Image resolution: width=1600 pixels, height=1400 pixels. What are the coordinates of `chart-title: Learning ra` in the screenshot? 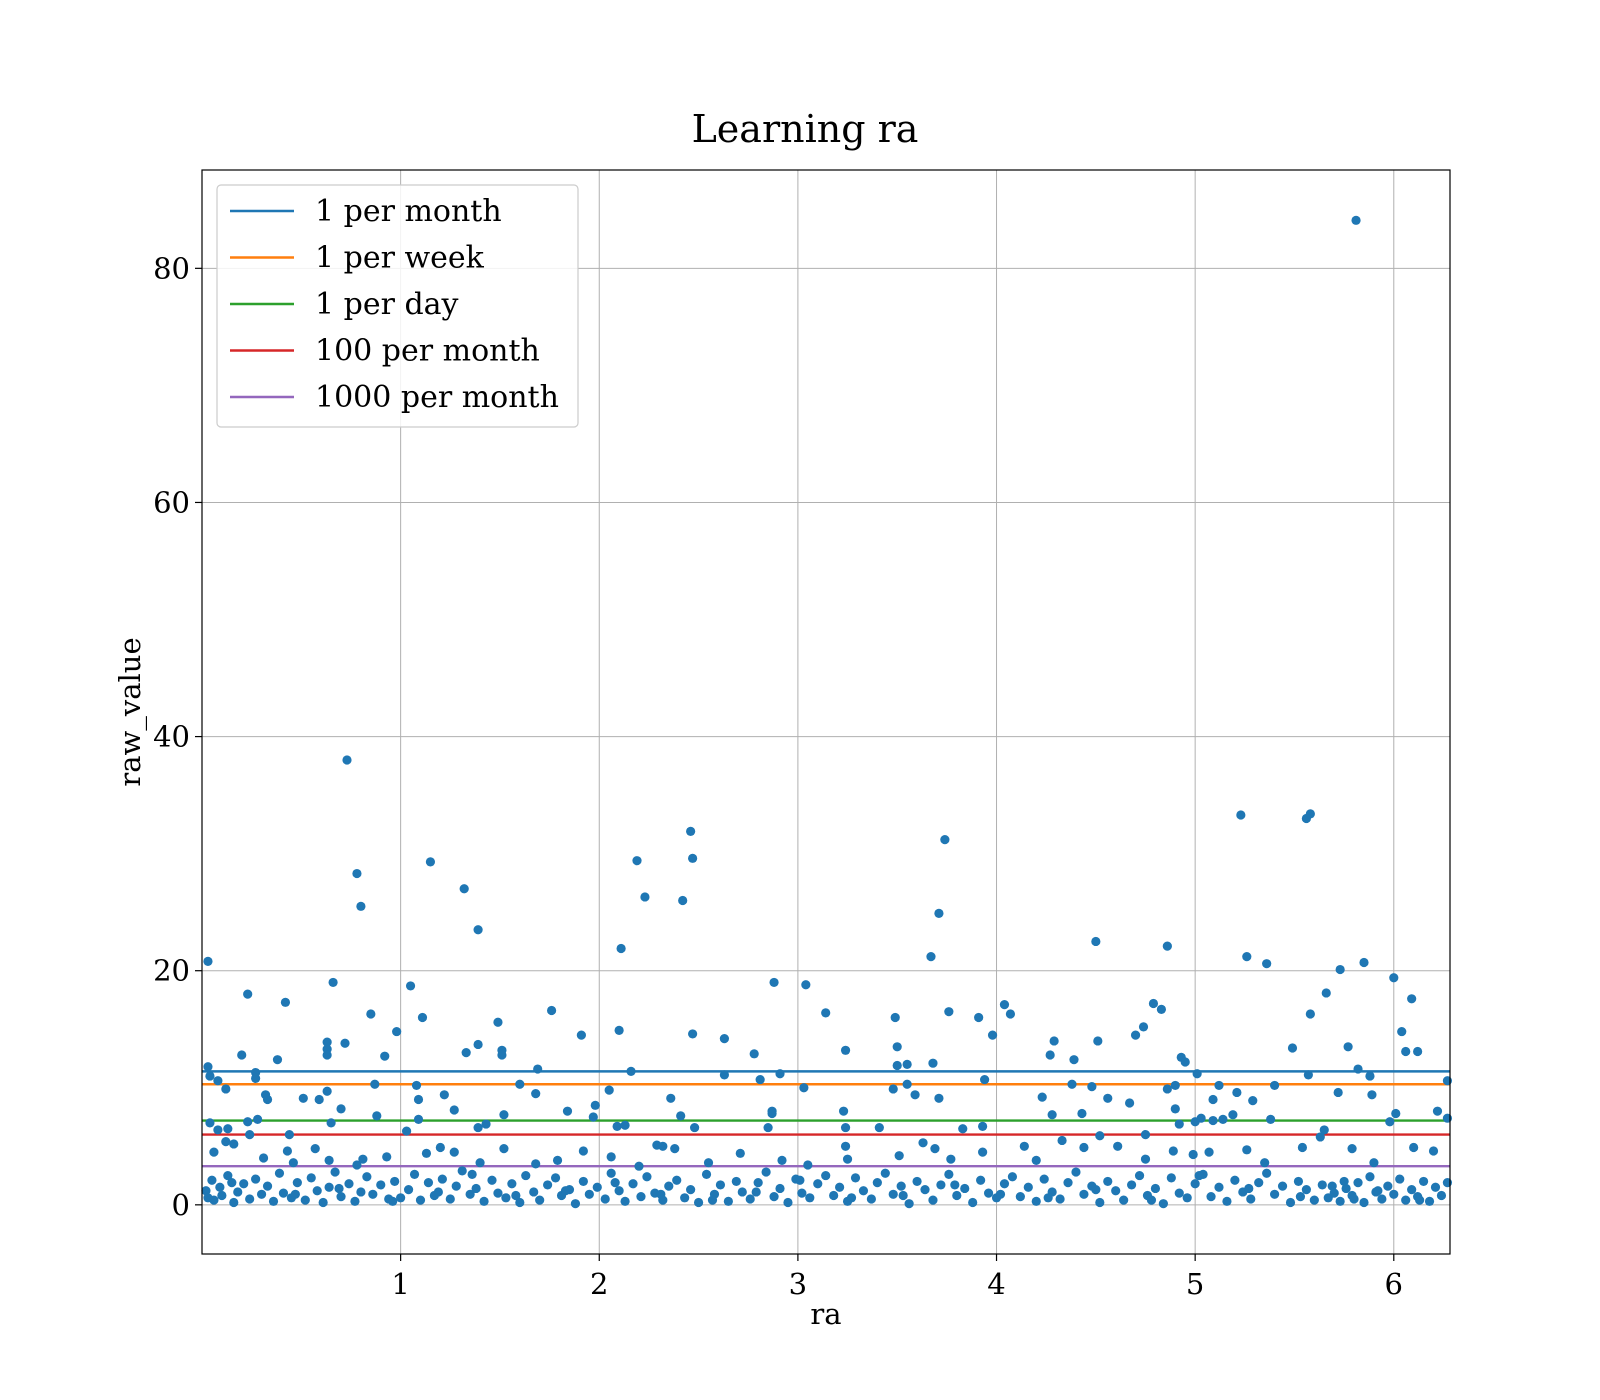 It's located at (805, 129).